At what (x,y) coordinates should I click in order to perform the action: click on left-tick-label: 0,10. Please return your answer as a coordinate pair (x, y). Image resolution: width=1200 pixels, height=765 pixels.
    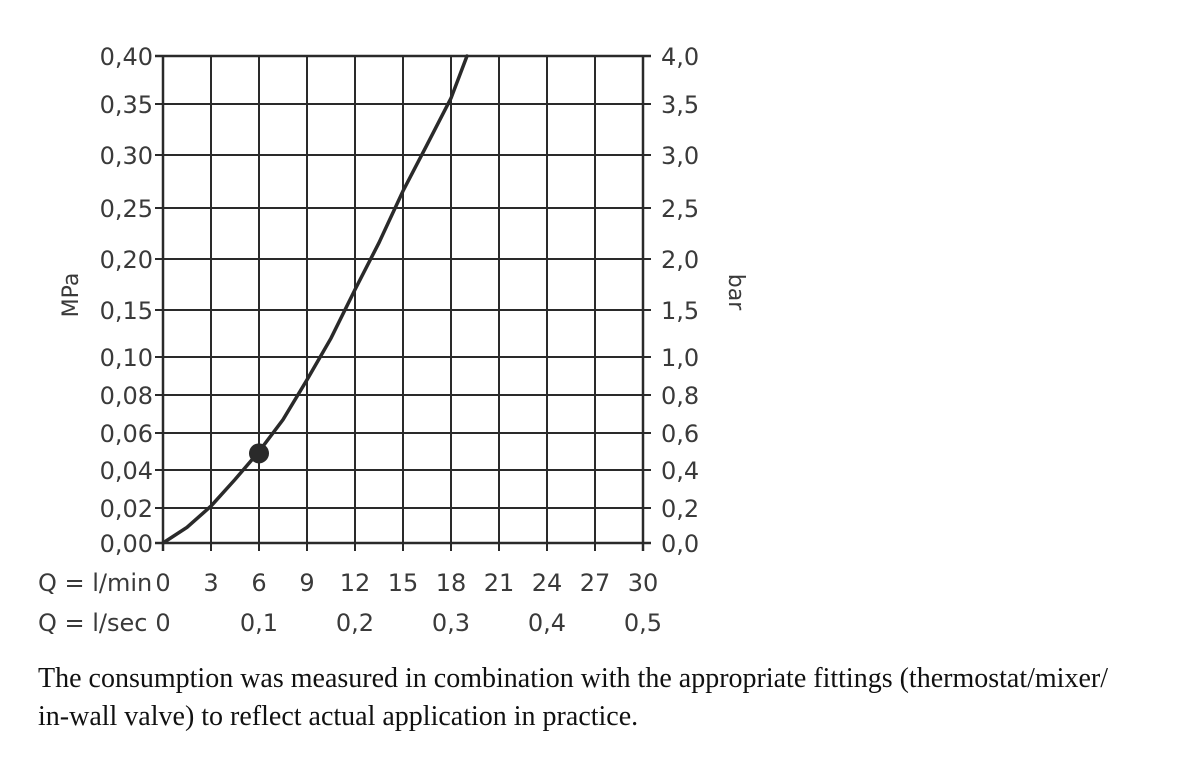
    Looking at the image, I should click on (126, 358).